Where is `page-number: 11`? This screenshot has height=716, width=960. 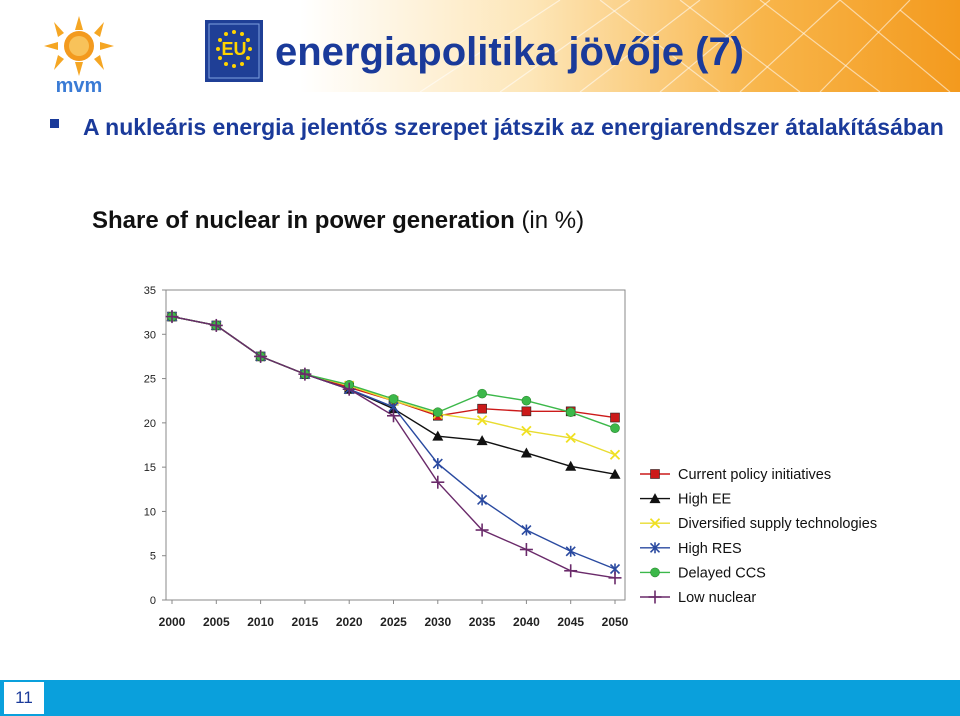 page-number: 11 is located at coordinates (24, 698).